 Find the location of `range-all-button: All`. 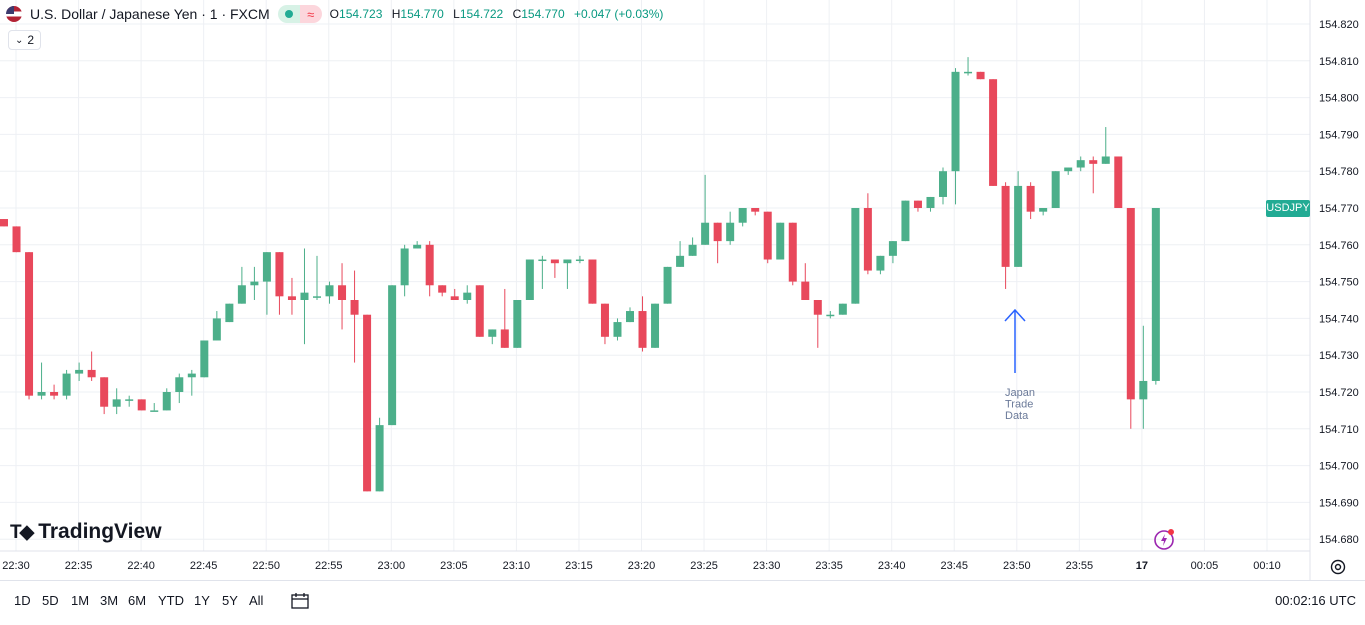

range-all-button: All is located at coordinates (256, 600).